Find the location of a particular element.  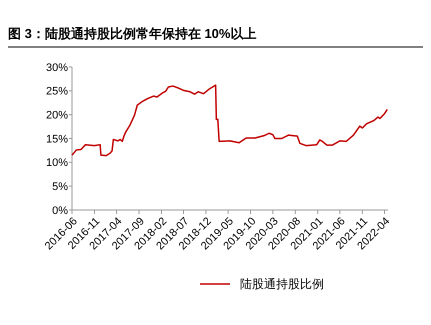

y-tick-label: 0% is located at coordinates (60, 210).